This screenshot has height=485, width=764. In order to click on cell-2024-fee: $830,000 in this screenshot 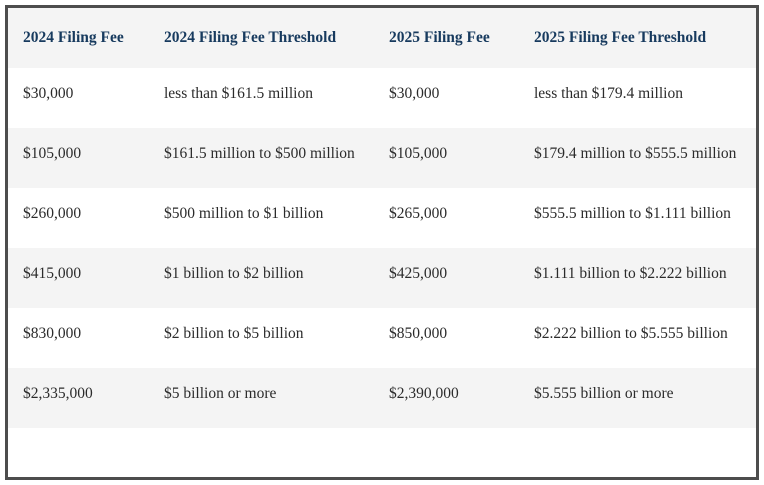, I will do `click(78, 338)`.